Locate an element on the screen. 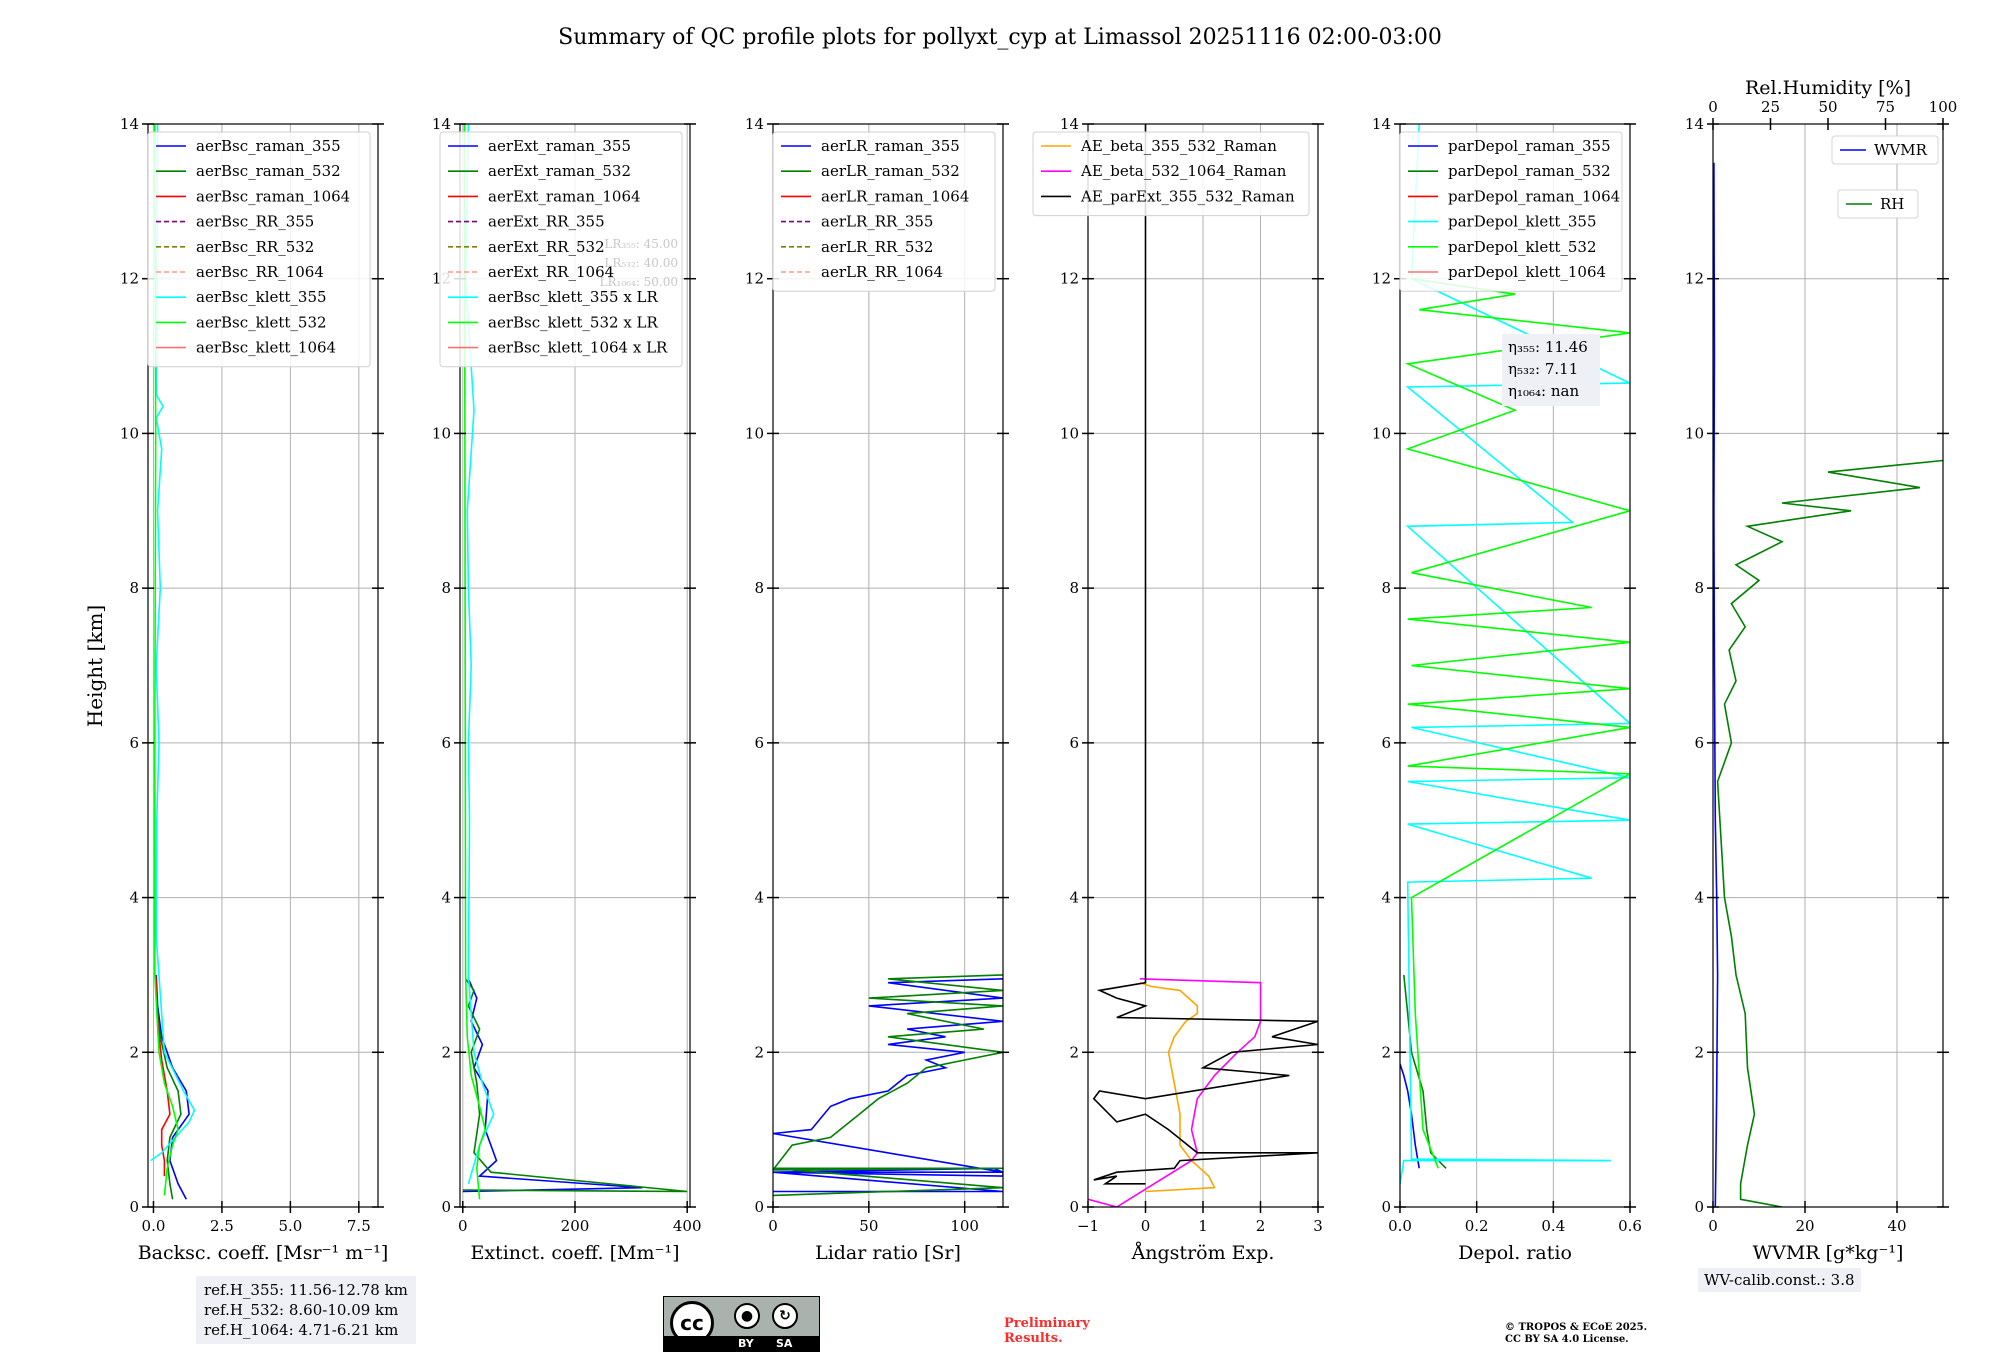  legend-label-WVMR: WVMR is located at coordinates (1901, 150).